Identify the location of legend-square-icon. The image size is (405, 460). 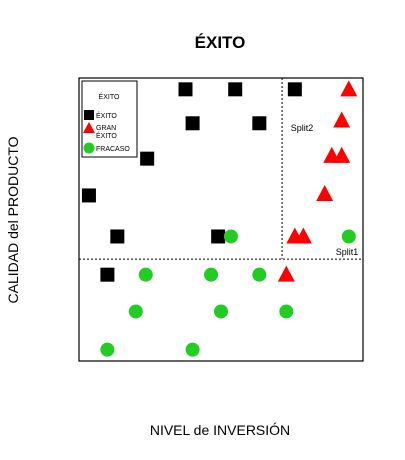
(89, 115).